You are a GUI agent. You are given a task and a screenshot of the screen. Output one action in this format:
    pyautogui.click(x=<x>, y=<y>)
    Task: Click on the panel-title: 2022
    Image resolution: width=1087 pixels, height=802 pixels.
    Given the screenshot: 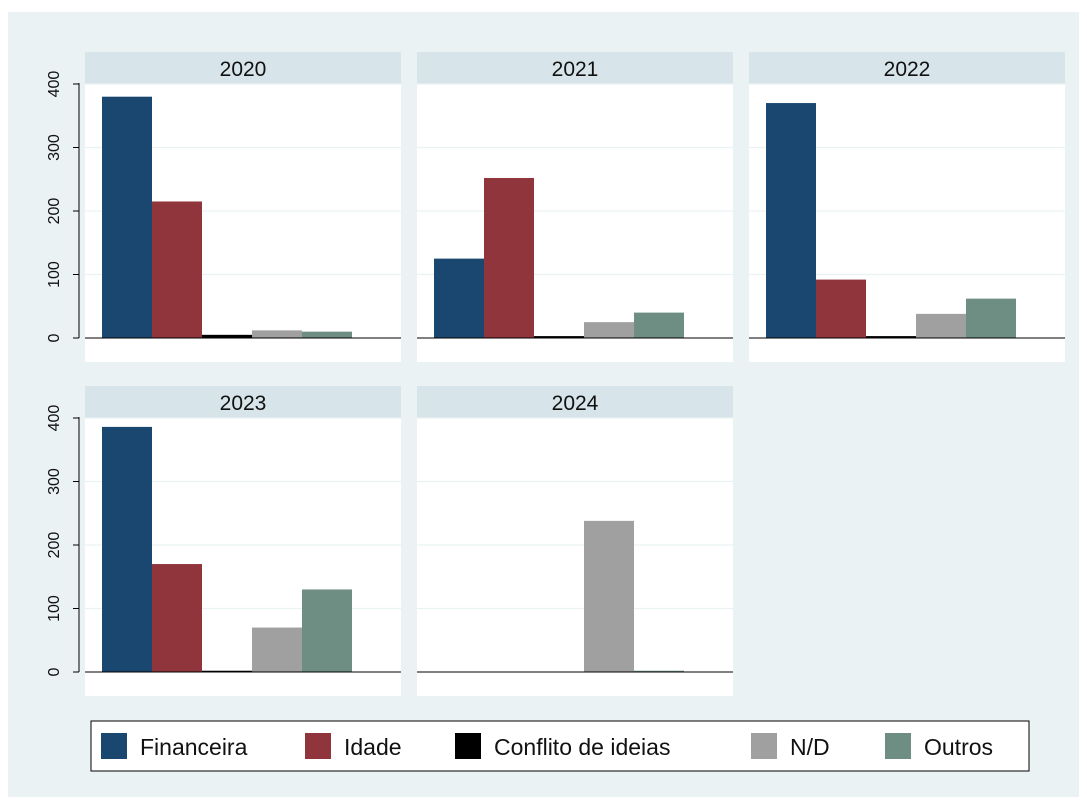 What is the action you would take?
    pyautogui.click(x=907, y=69)
    